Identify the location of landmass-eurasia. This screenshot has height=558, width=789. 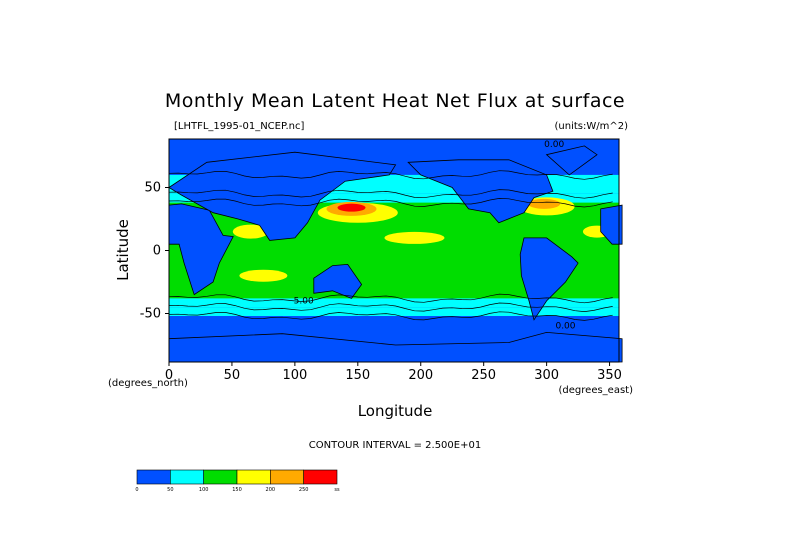
(282, 196).